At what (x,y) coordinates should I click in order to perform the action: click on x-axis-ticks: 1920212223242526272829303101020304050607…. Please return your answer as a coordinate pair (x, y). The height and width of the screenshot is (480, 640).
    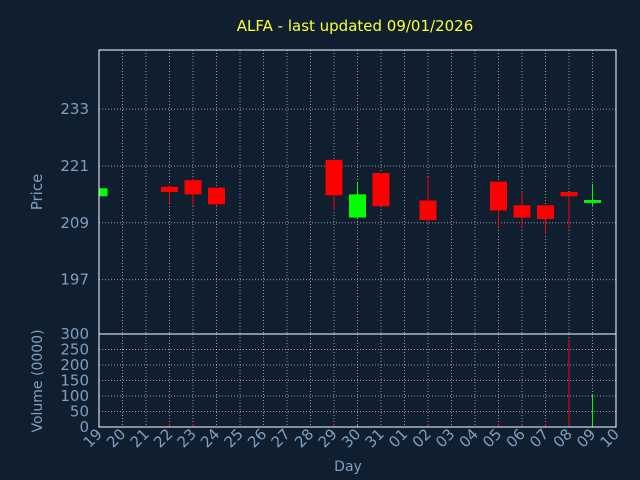
    Looking at the image, I should click on (351, 438).